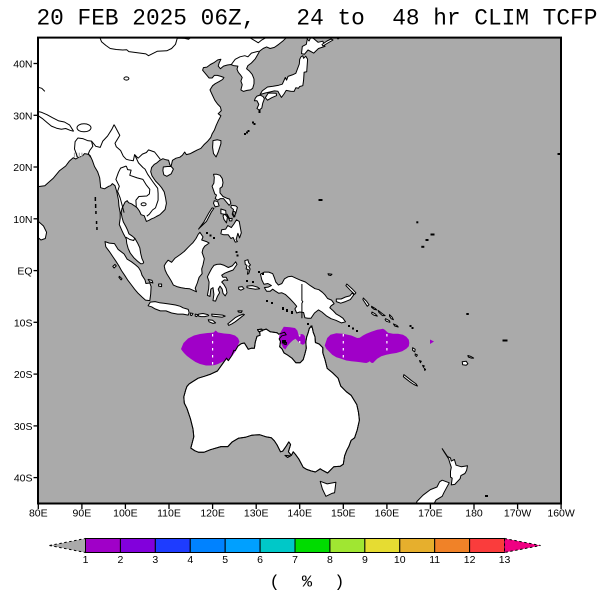 The image size is (600, 610). Describe the element at coordinates (120, 560) in the screenshot. I see `svg-text: 2` at that location.